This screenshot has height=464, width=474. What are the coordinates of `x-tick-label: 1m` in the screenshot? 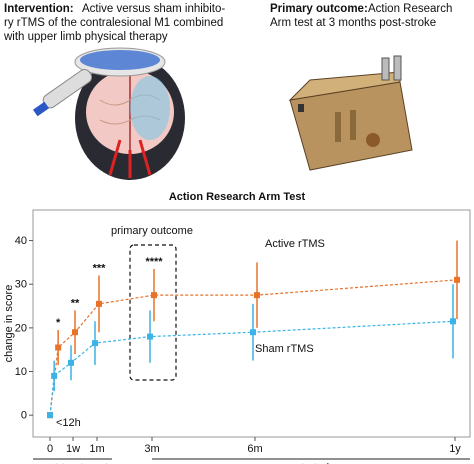 It's located at (96, 449).